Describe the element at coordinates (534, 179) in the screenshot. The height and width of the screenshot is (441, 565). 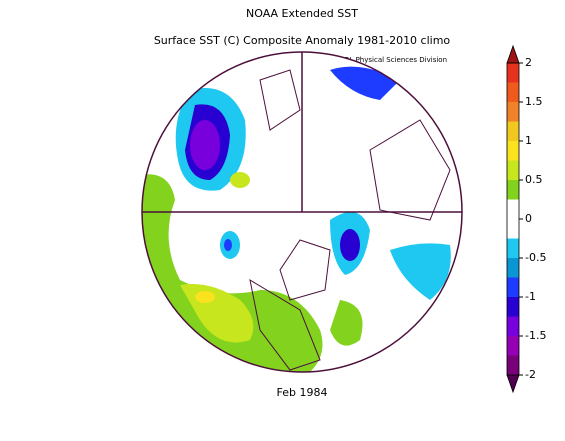
I see `colorbar-tick-label: 0.5` at that location.